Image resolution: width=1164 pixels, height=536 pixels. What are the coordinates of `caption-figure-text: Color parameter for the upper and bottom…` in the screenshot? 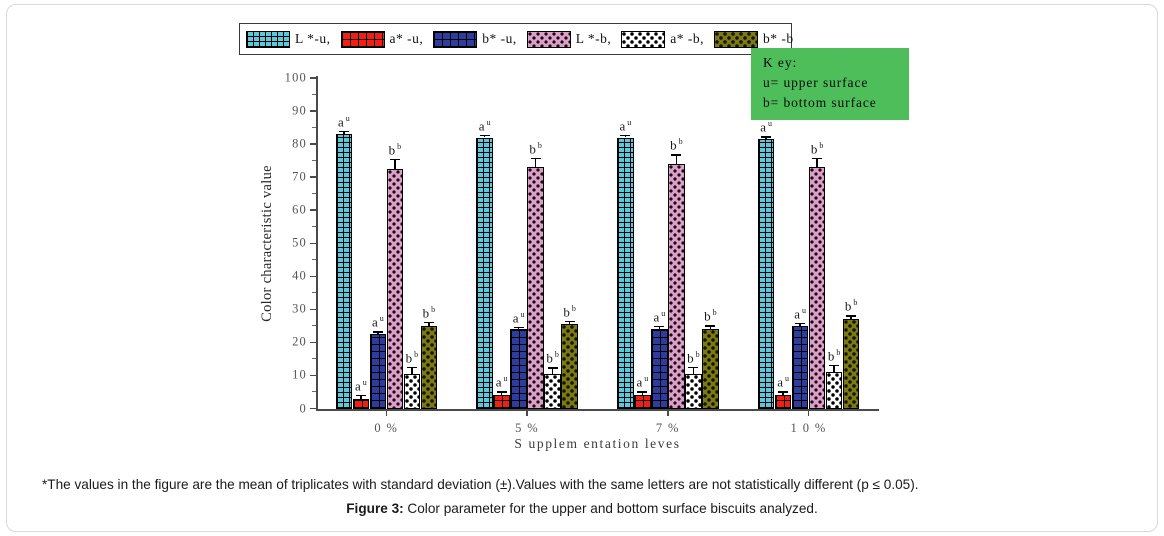 It's located at (610, 508).